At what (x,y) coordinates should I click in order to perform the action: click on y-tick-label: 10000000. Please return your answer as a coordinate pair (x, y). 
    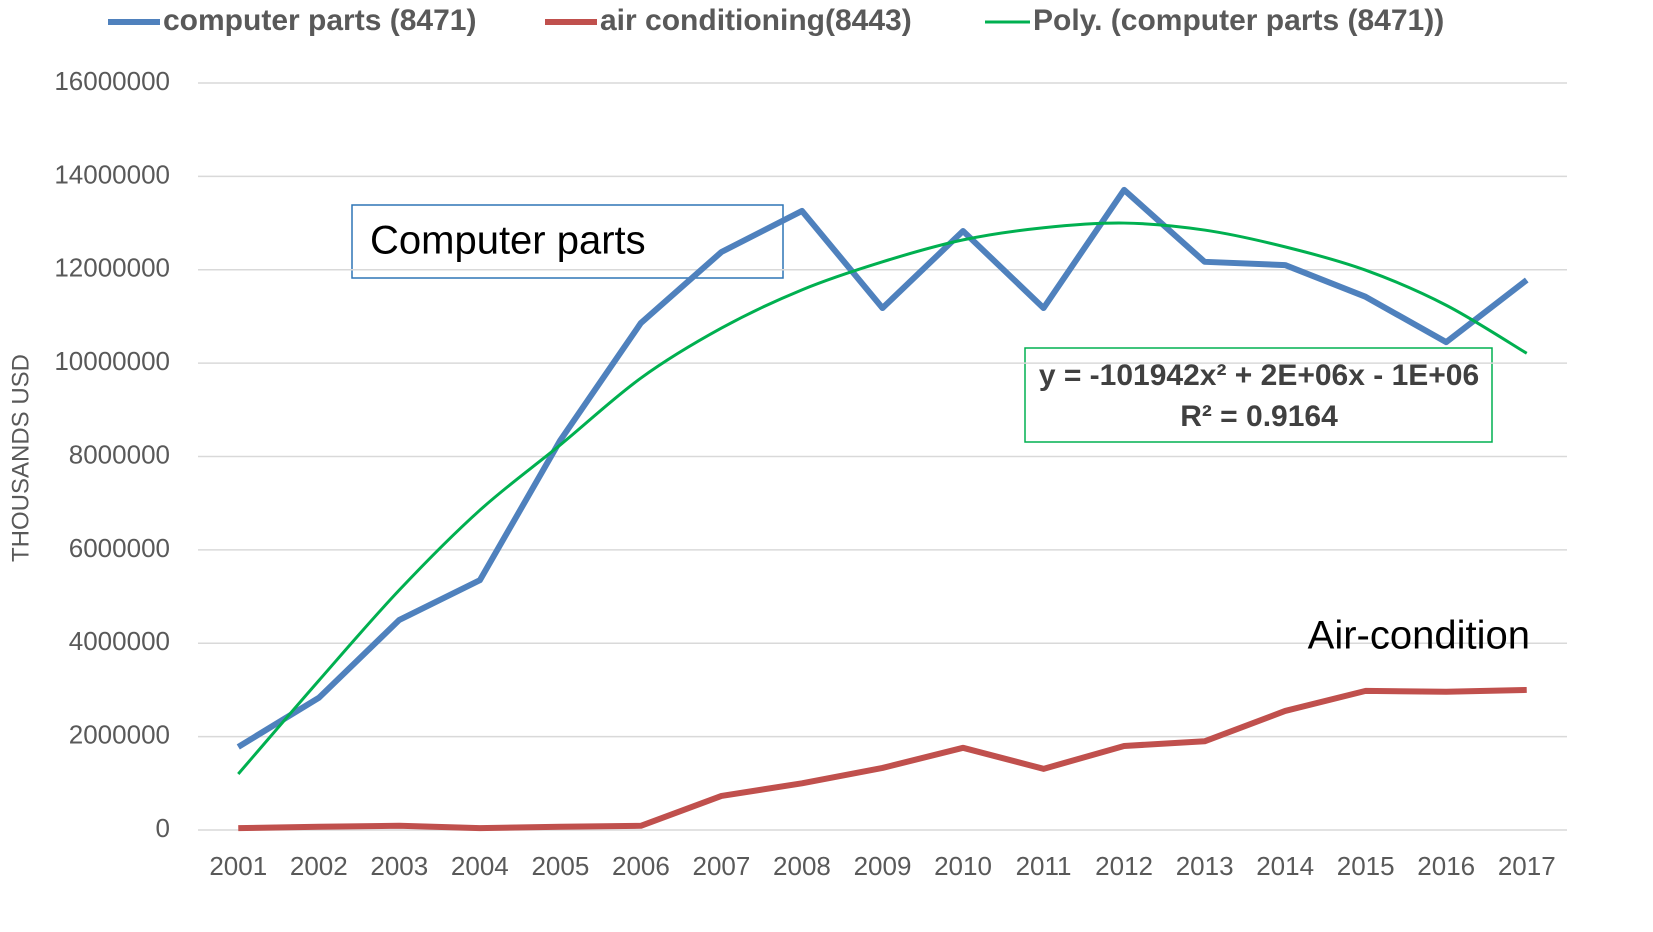
    Looking at the image, I should click on (112, 361).